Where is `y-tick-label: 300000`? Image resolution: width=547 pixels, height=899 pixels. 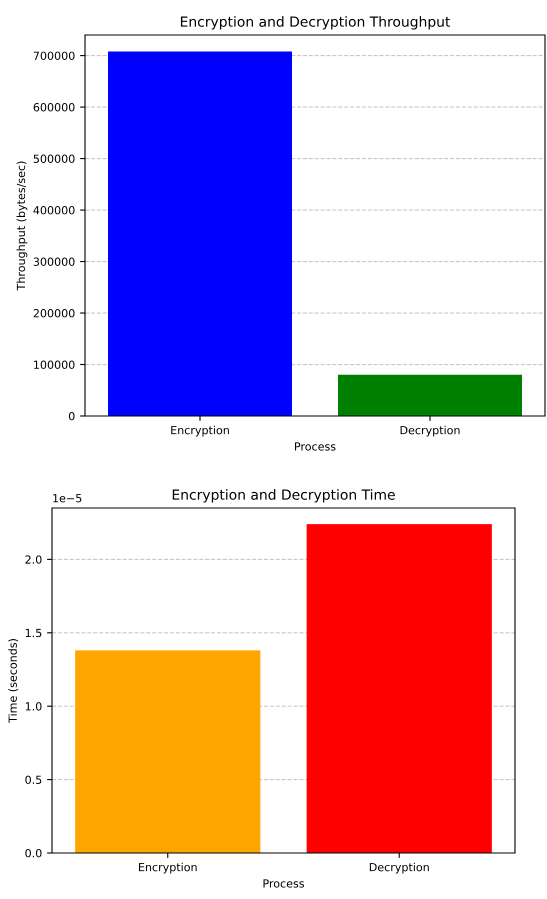 y-tick-label: 300000 is located at coordinates (54, 262).